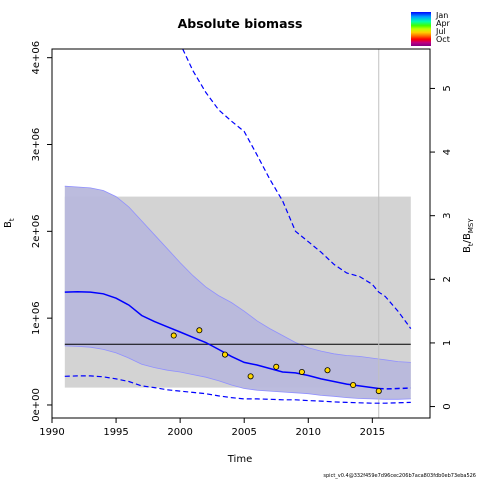 This screenshot has width=480, height=480. I want to click on y-axis-label-right: Bt/BMSY, so click(468, 235).